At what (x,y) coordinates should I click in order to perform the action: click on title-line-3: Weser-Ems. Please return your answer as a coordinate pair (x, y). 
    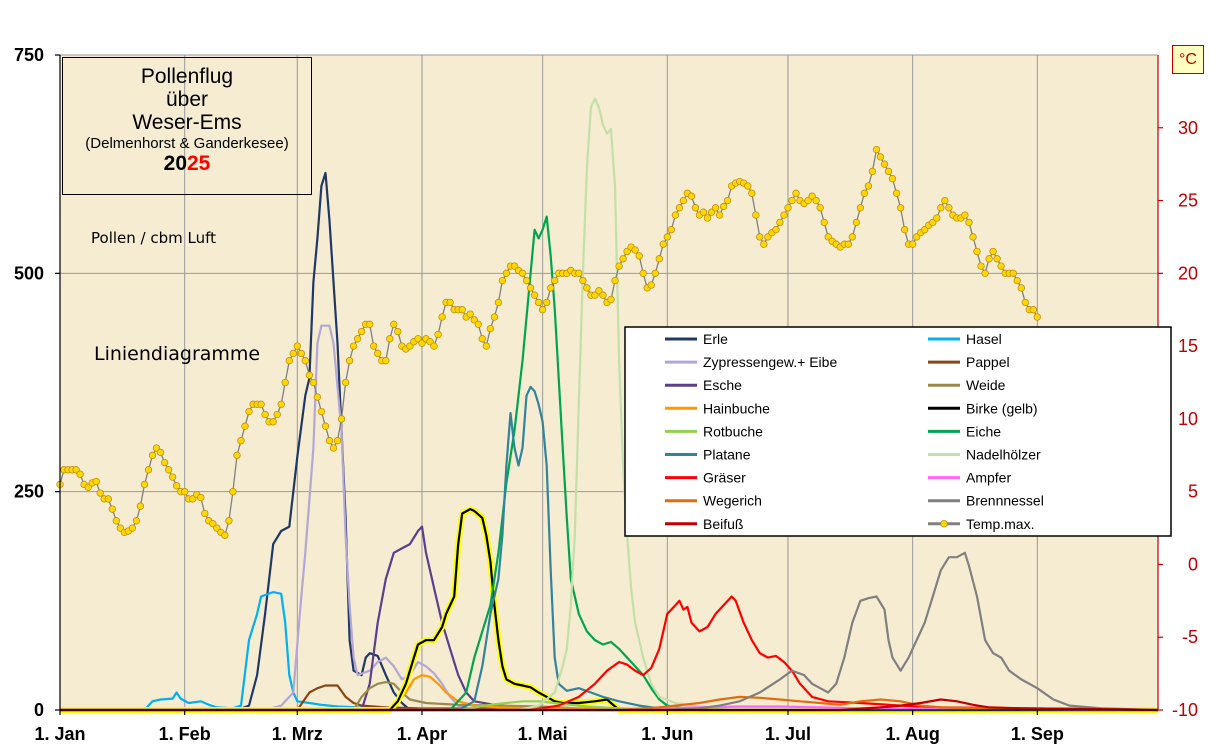
    Looking at the image, I should click on (187, 122).